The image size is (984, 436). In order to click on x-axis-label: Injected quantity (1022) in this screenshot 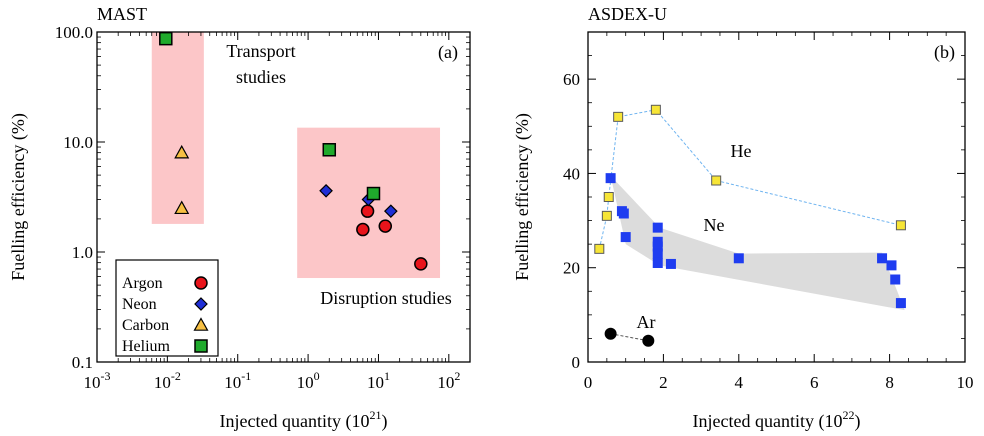, I will do `click(777, 420)`.